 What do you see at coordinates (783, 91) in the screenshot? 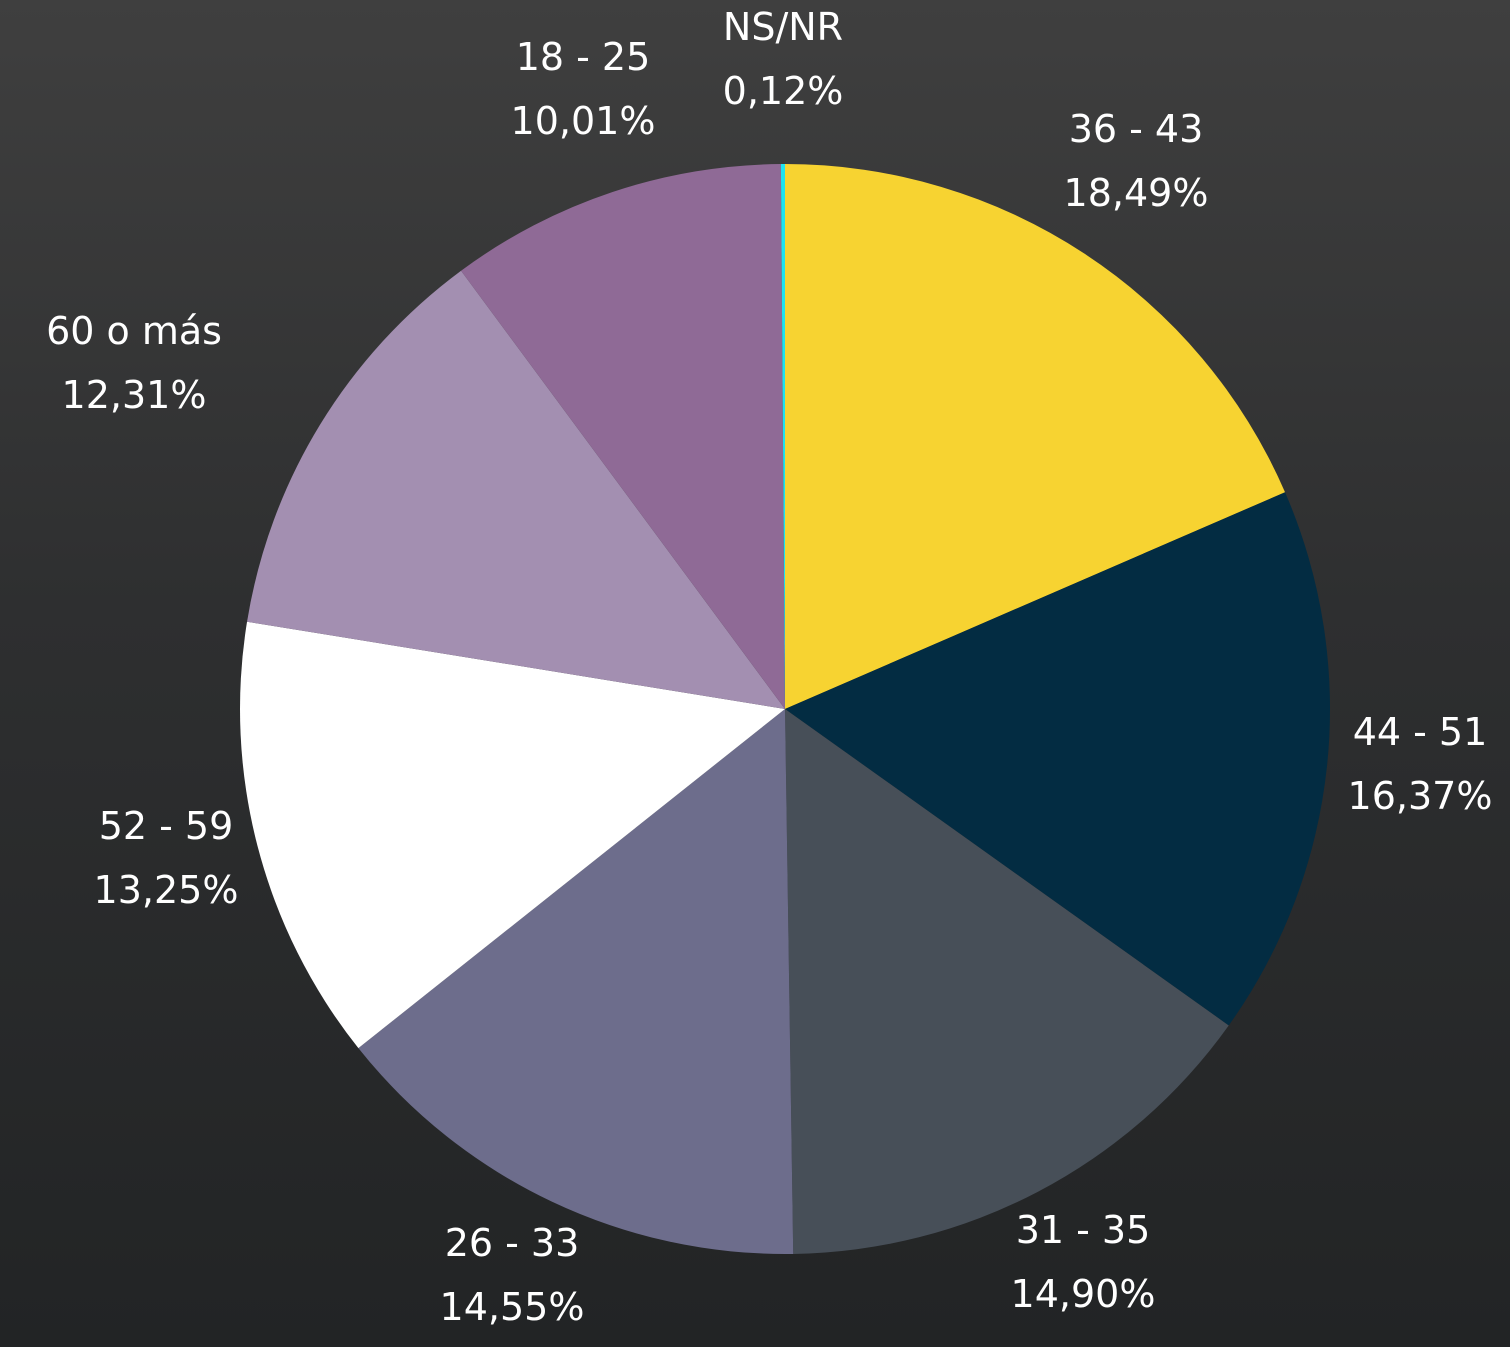
I see `slice-value-label: 0,12%` at bounding box center [783, 91].